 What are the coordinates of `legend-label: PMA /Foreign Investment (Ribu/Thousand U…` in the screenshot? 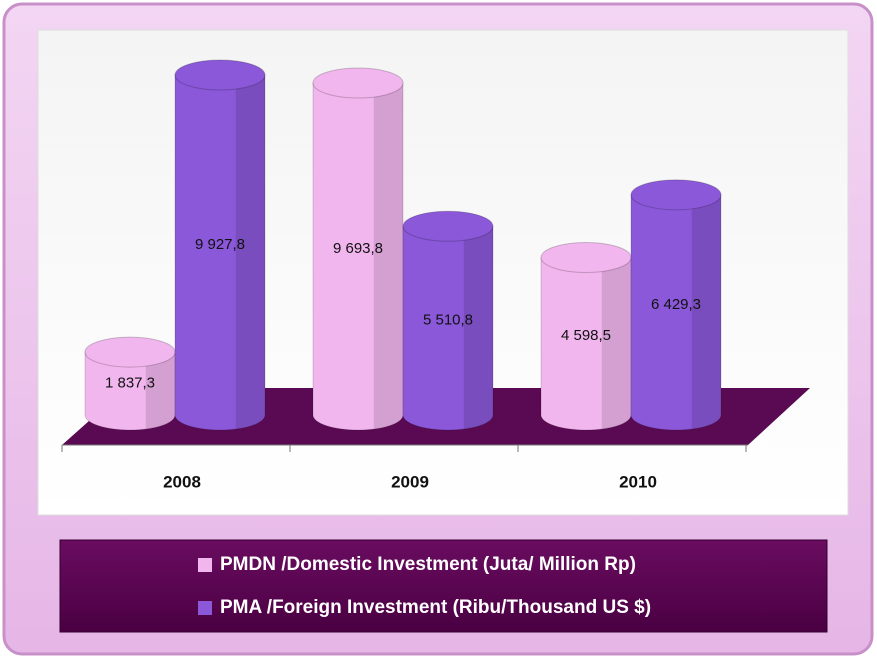 It's located at (435, 607).